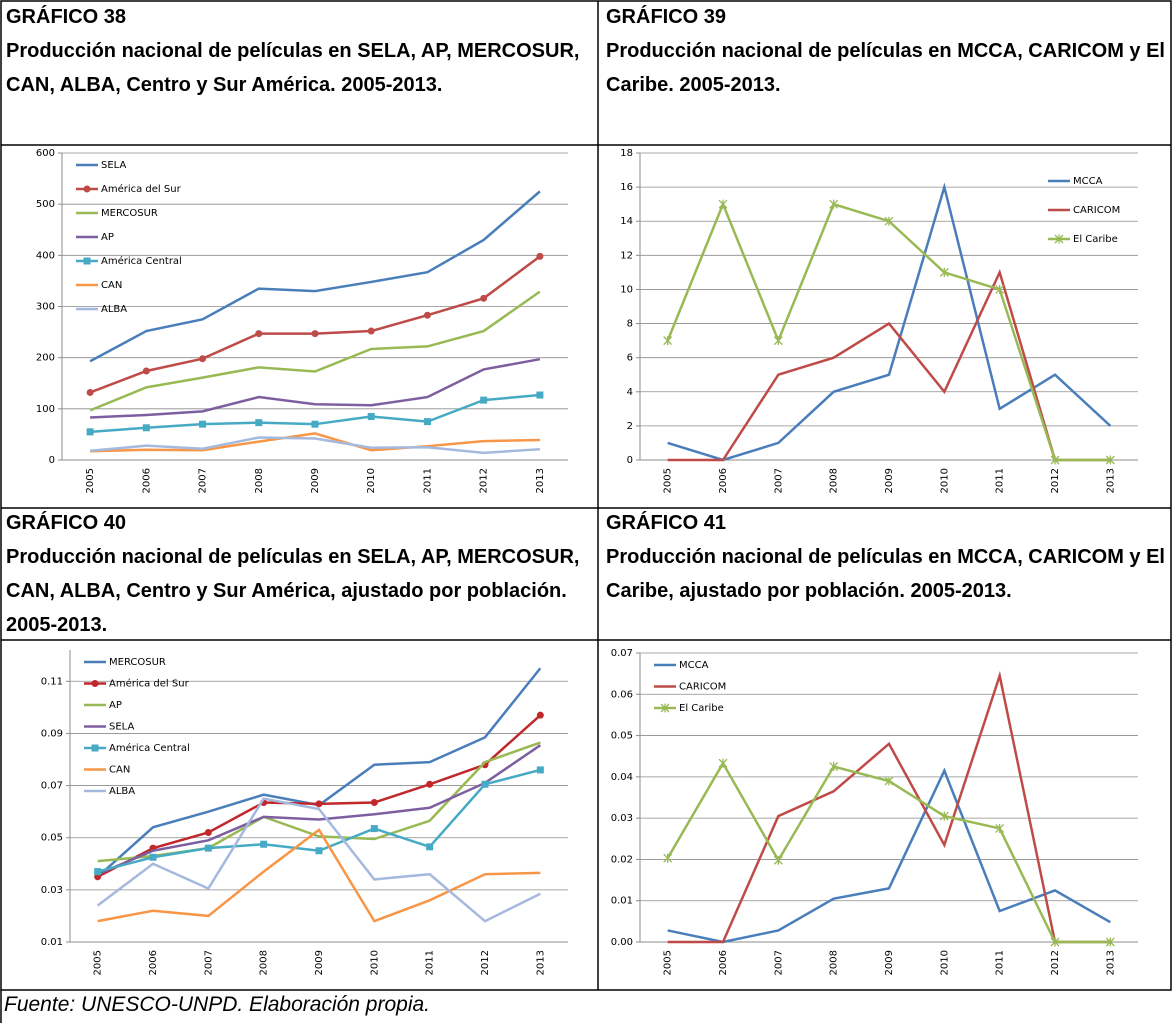 The image size is (1172, 1023). What do you see at coordinates (626, 187) in the screenshot?
I see `y-tick-label: 16` at bounding box center [626, 187].